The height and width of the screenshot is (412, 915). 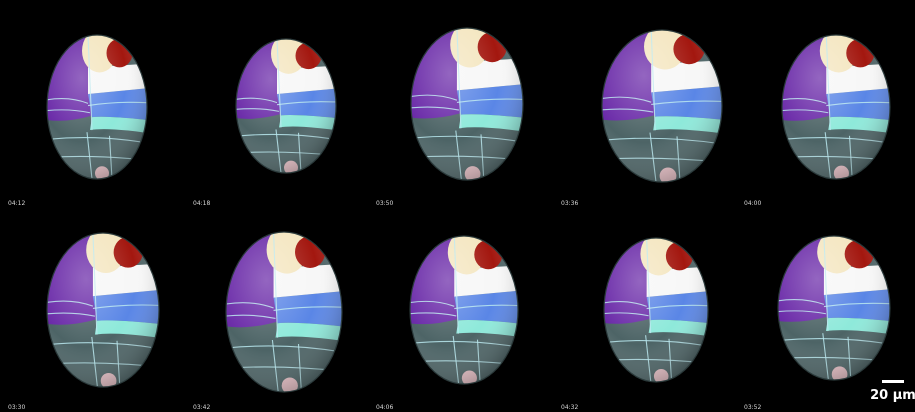 I want to click on scale-bar-label: 20 µm, so click(x=892, y=395).